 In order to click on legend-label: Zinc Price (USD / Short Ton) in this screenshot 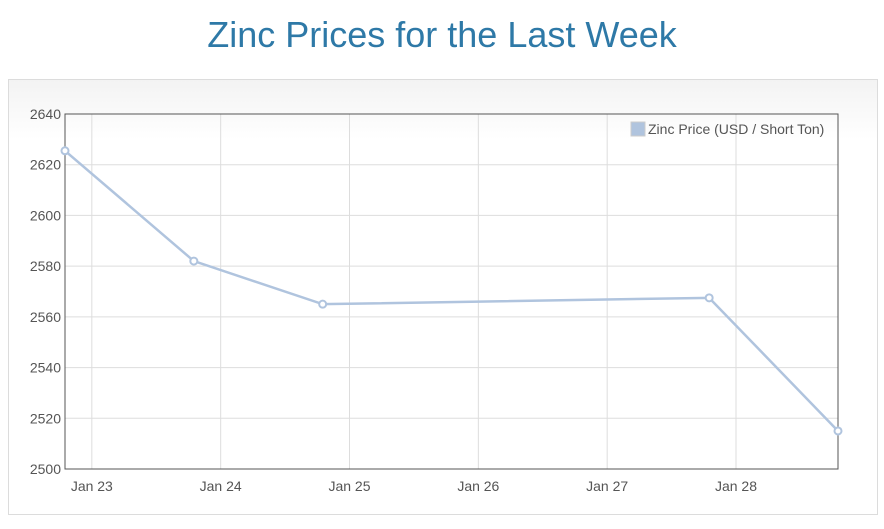, I will do `click(736, 129)`.